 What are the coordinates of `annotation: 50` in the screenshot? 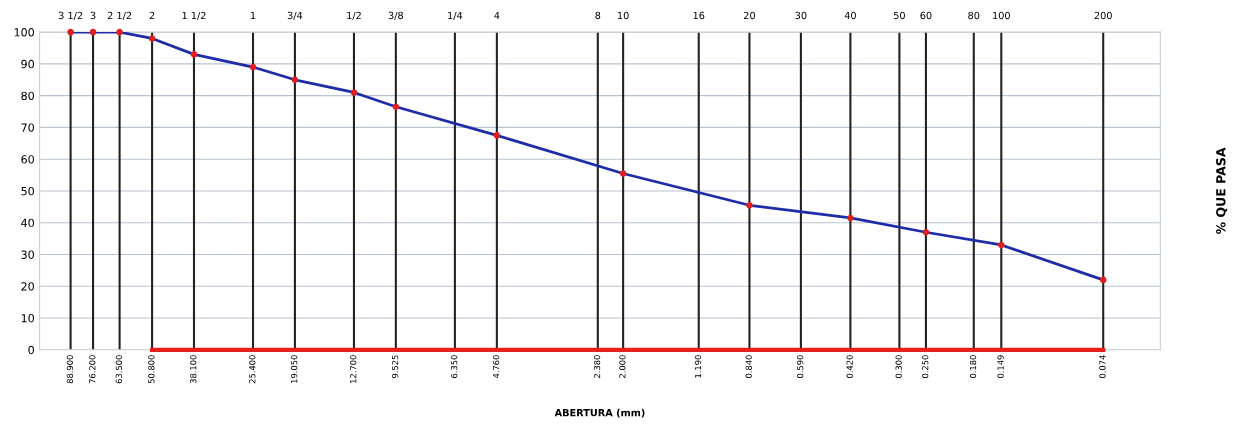 It's located at (899, 15).